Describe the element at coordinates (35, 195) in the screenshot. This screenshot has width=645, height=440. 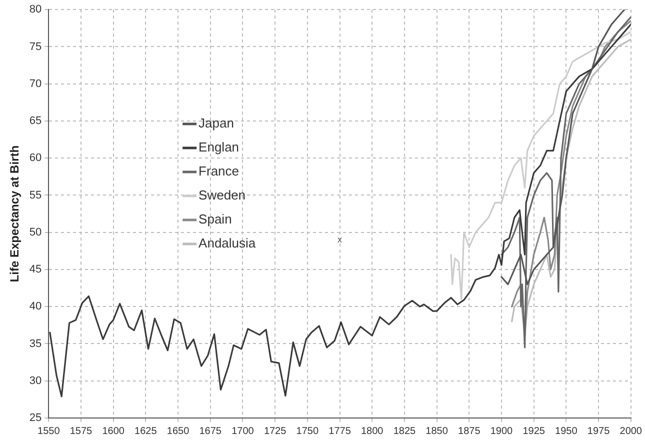
I see `y-tick-label: 55` at that location.